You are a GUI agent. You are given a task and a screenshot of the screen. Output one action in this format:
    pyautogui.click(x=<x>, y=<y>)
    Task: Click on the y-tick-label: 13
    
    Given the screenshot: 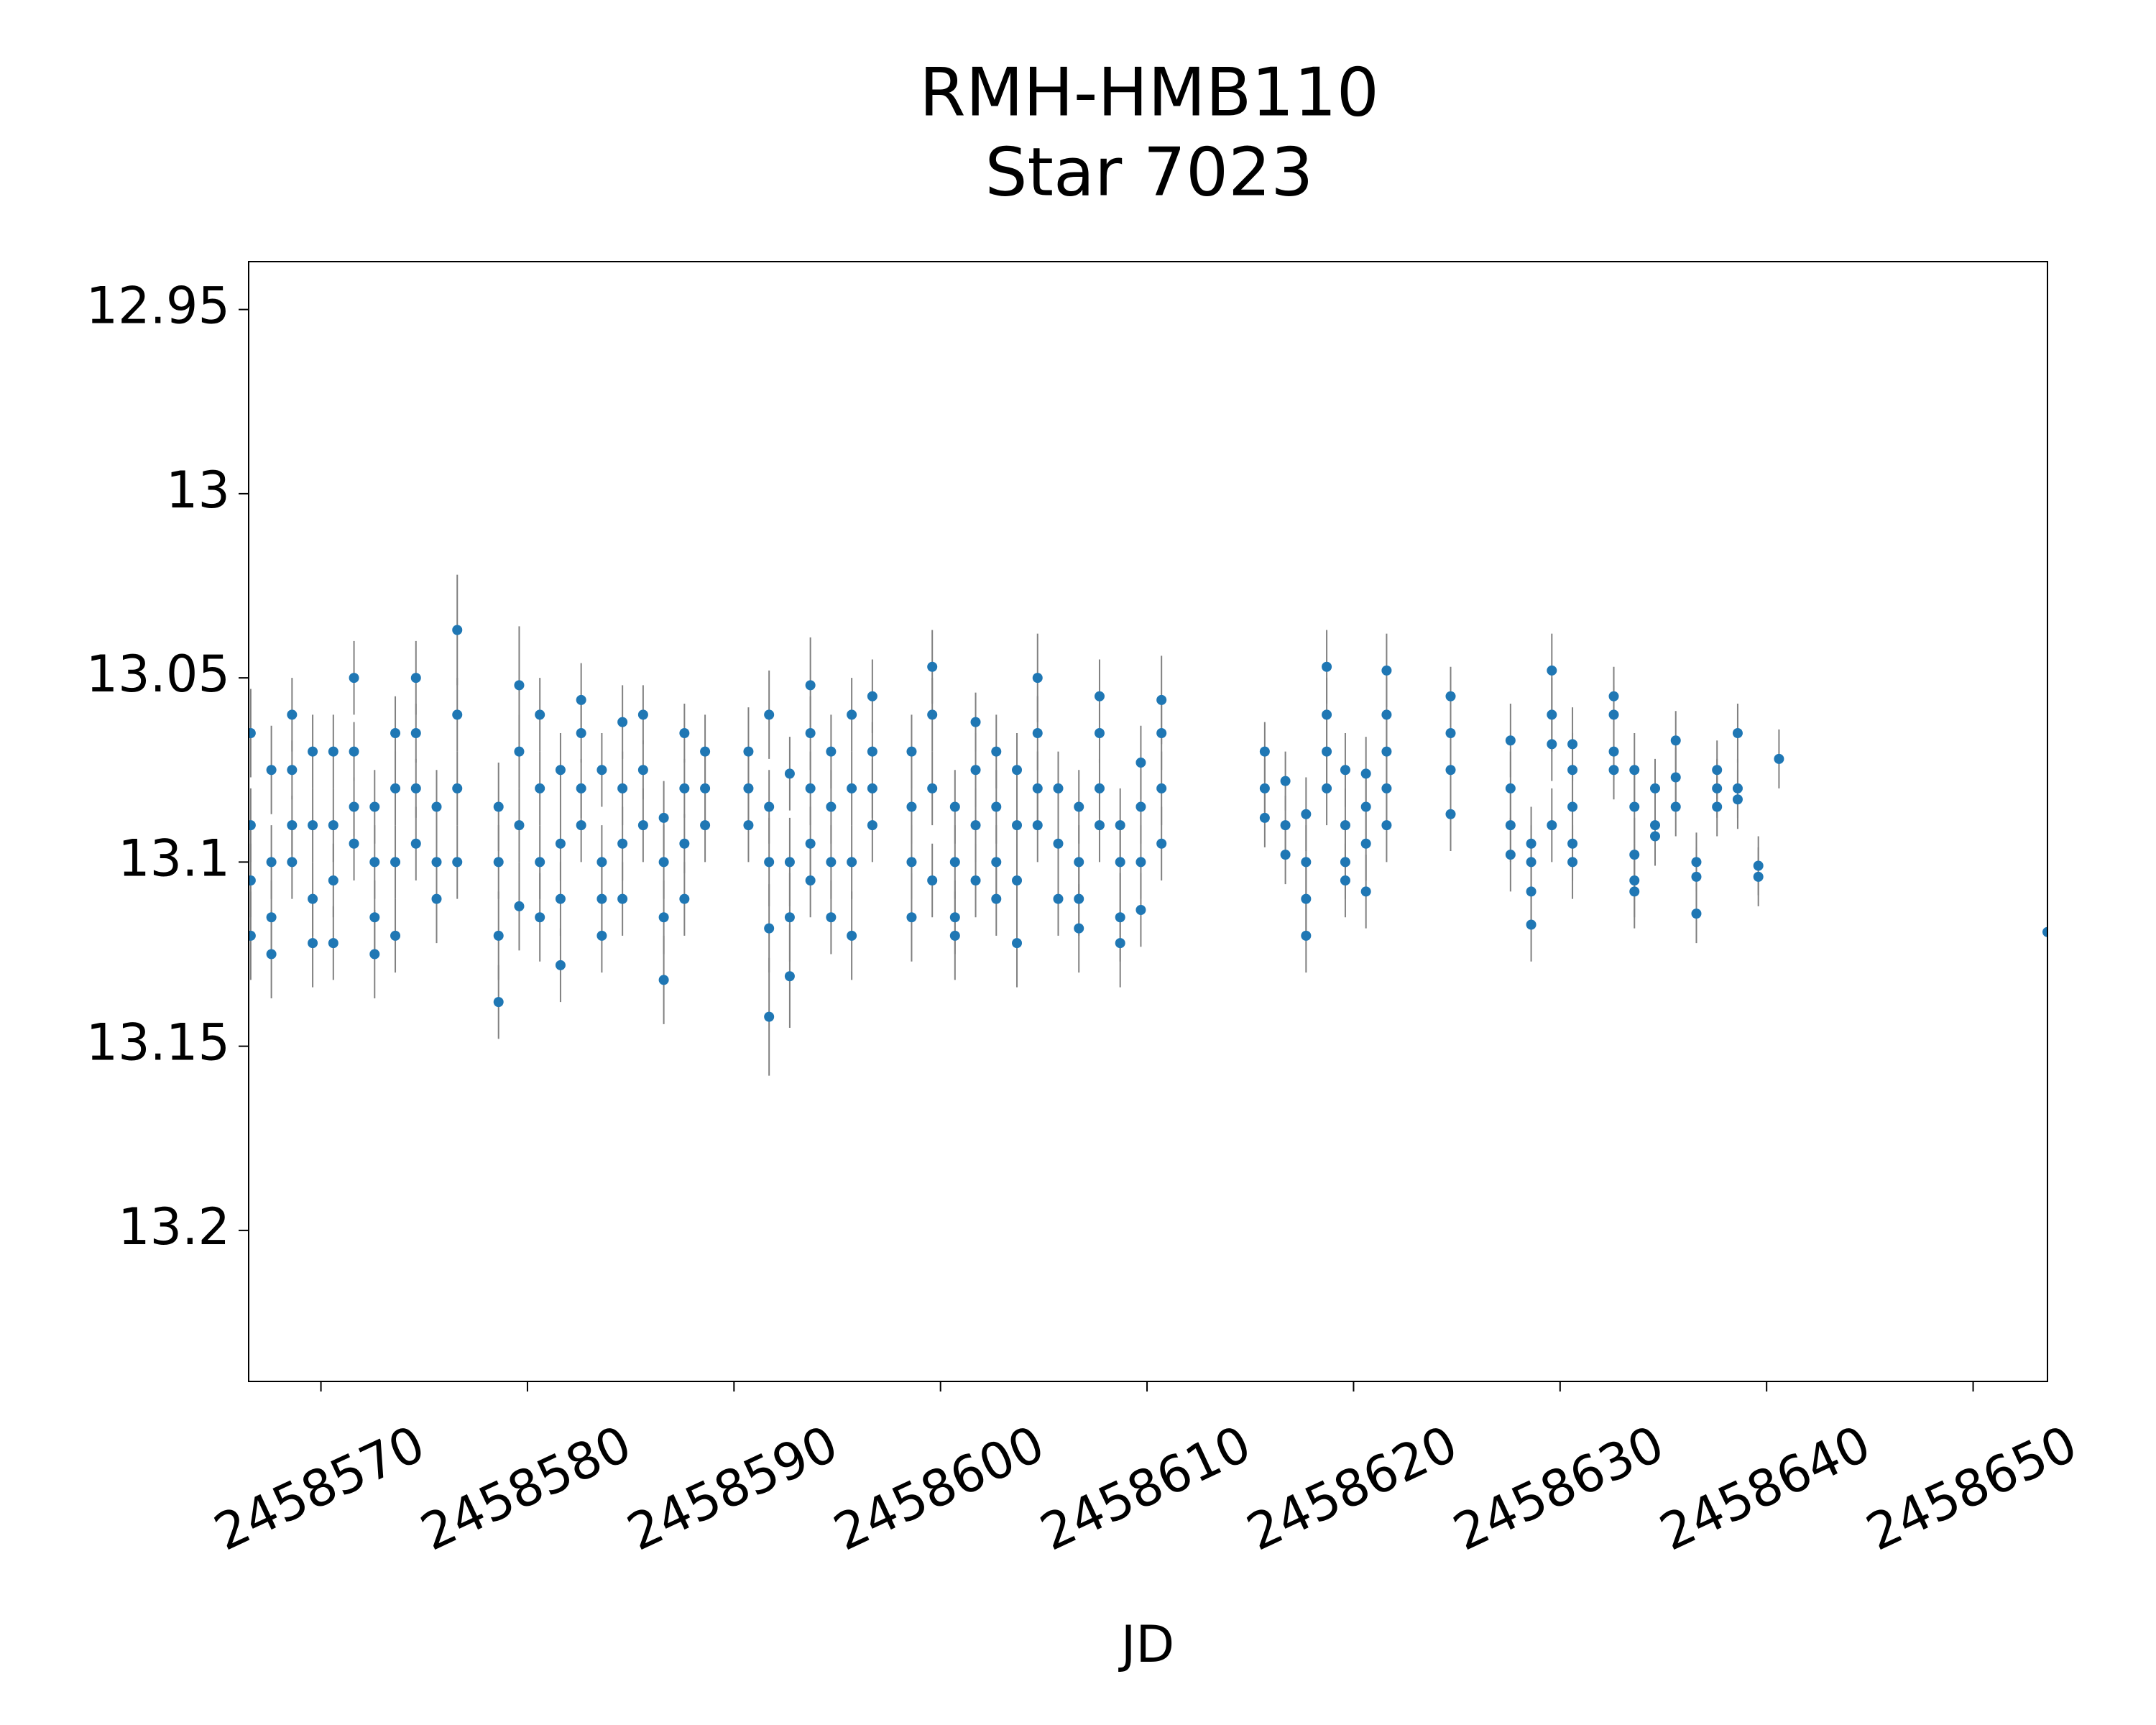 What is the action you would take?
    pyautogui.click(x=198, y=490)
    